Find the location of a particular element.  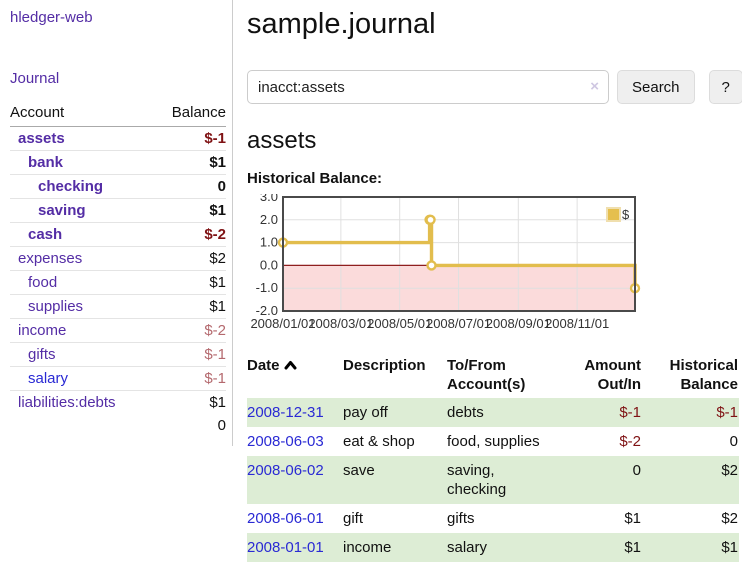

account-link: assets is located at coordinates (41, 138).